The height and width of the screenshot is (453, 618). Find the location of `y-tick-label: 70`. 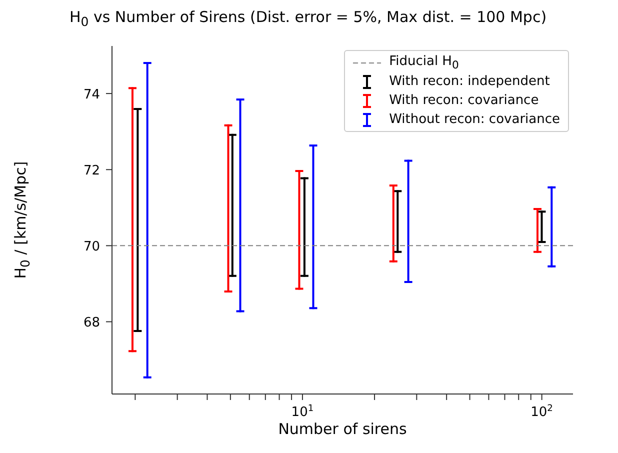

y-tick-label: 70 is located at coordinates (91, 247).